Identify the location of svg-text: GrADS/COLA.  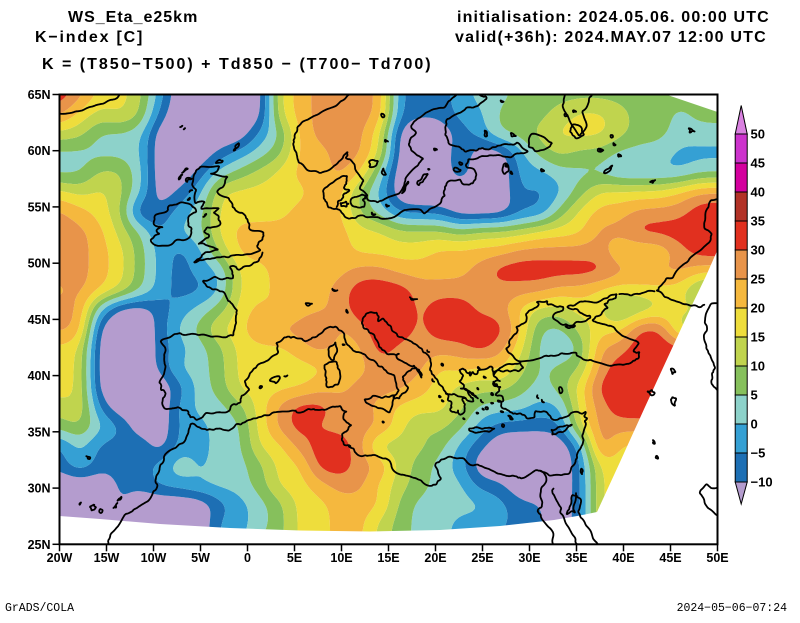
(39, 608).